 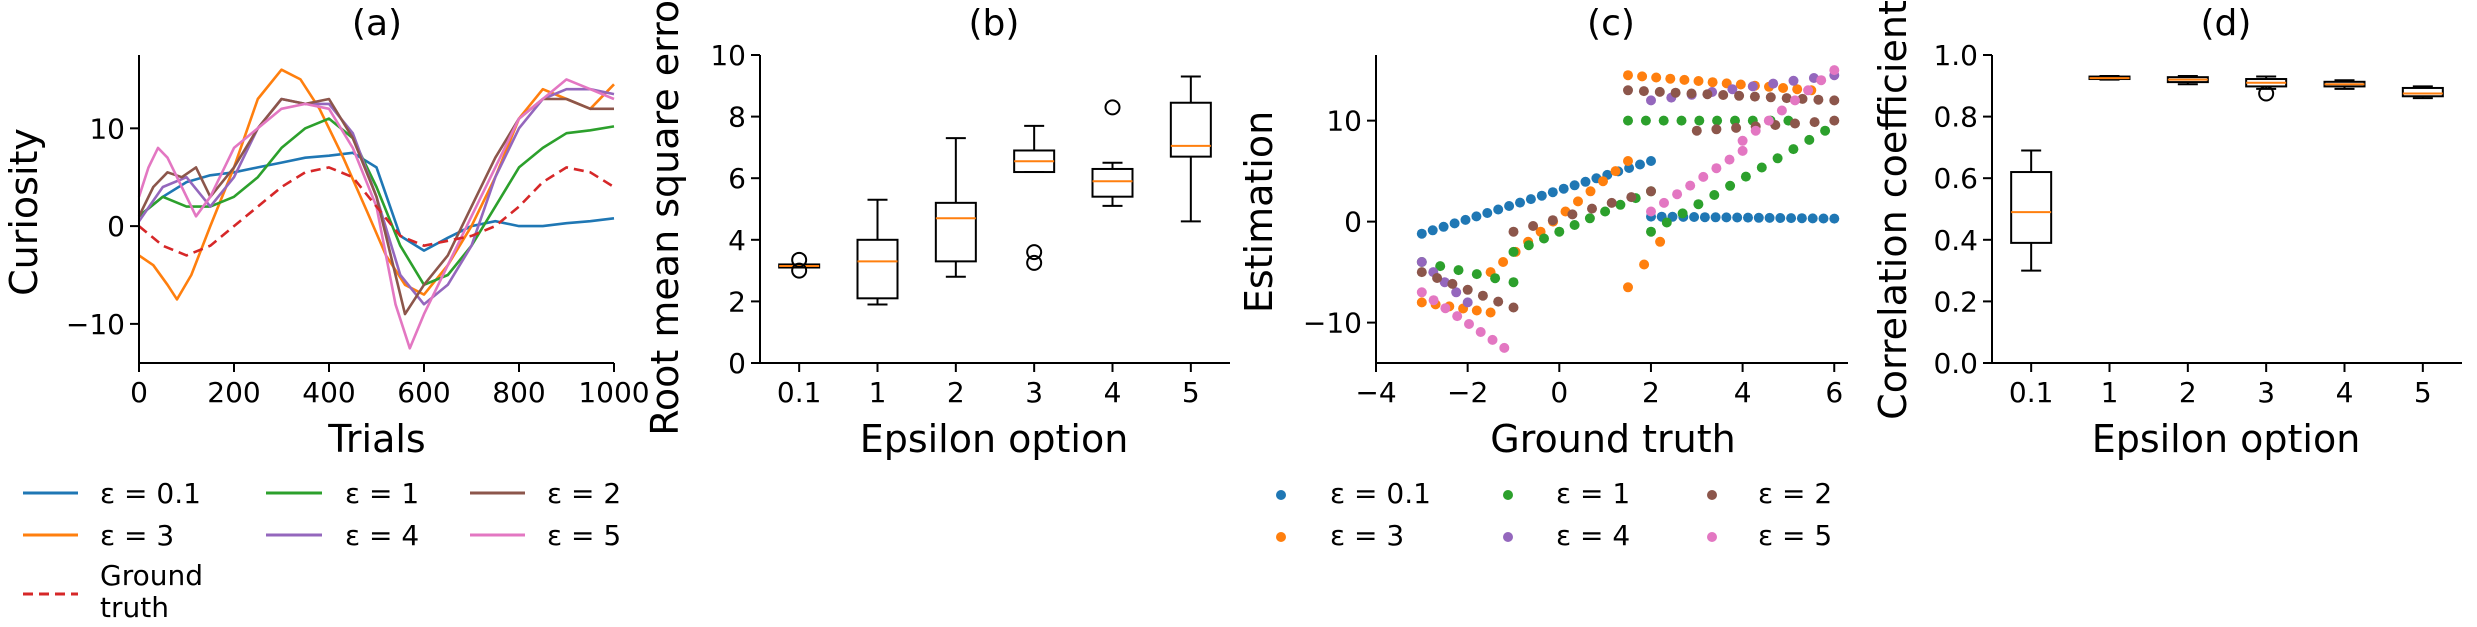 I want to click on y-tick-label: 1.0, so click(x=1955, y=55).